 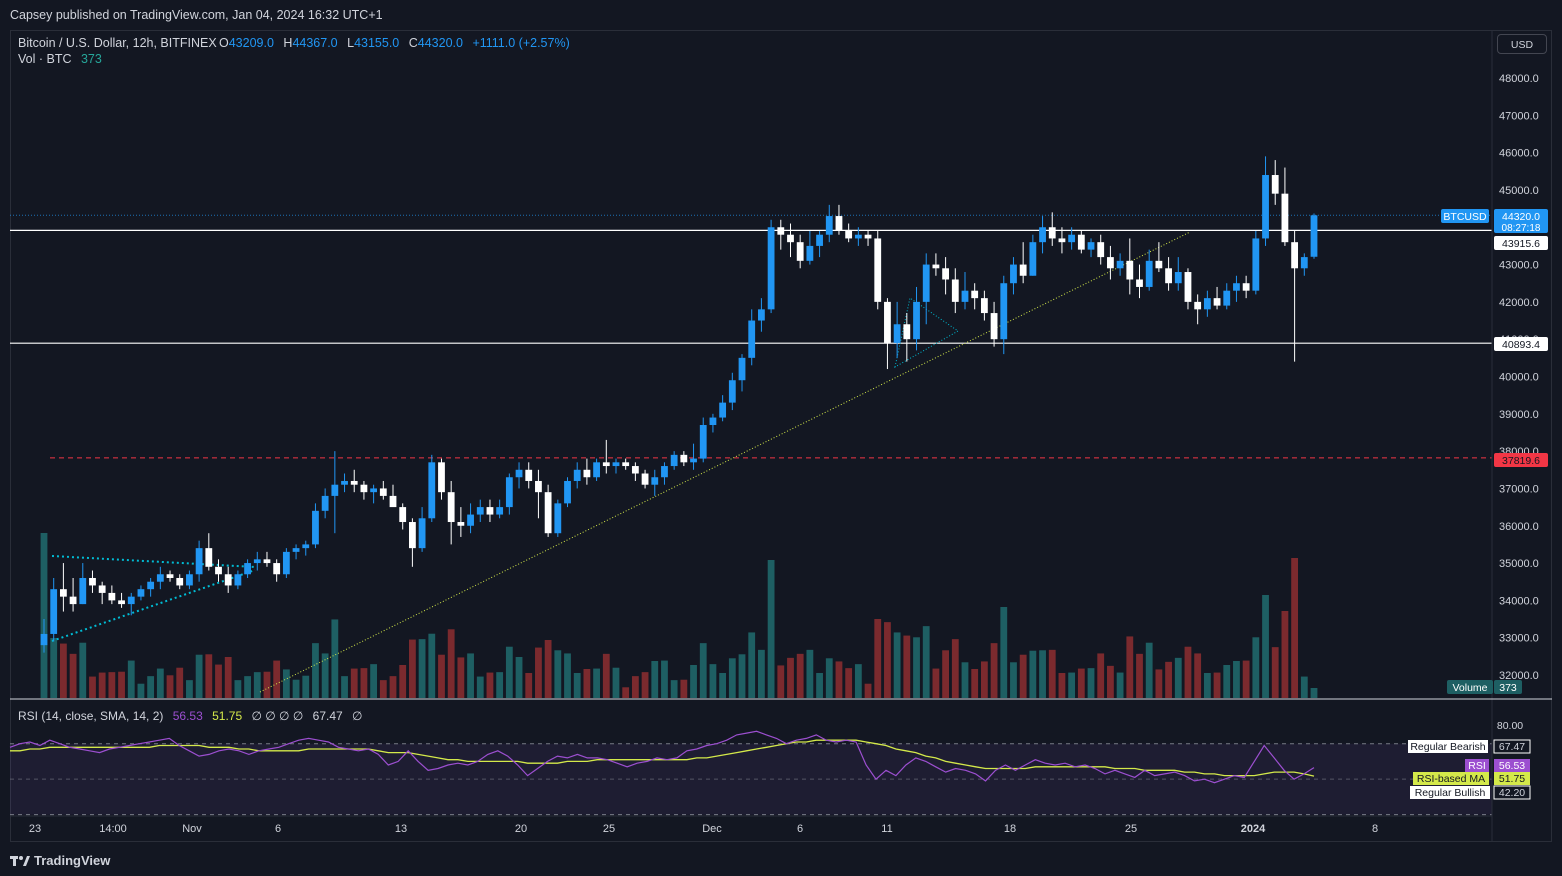 What do you see at coordinates (1512, 778) in the screenshot?
I see `rsi-ma-last-value-bg` at bounding box center [1512, 778].